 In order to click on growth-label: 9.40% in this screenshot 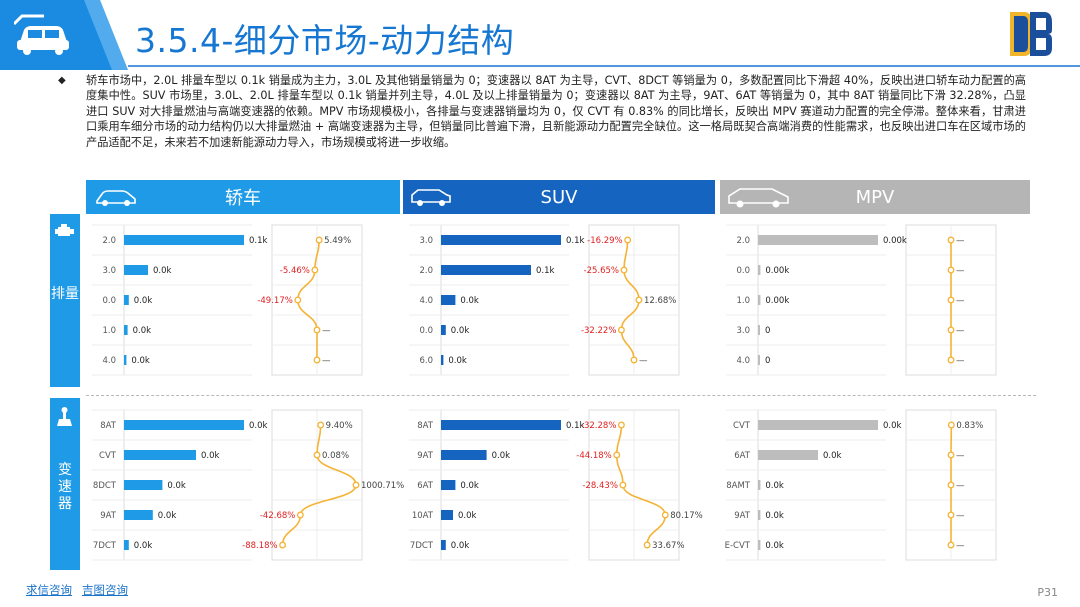, I will do `click(339, 426)`.